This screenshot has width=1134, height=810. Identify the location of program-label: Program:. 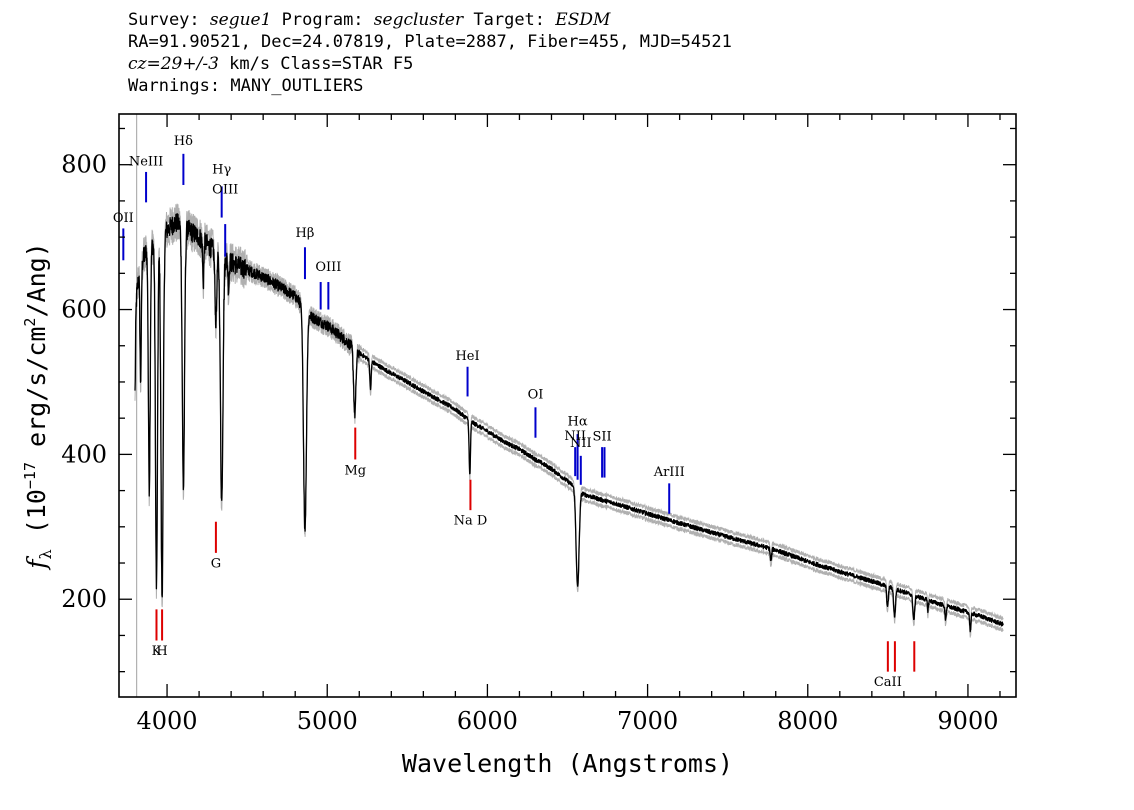
(322, 20).